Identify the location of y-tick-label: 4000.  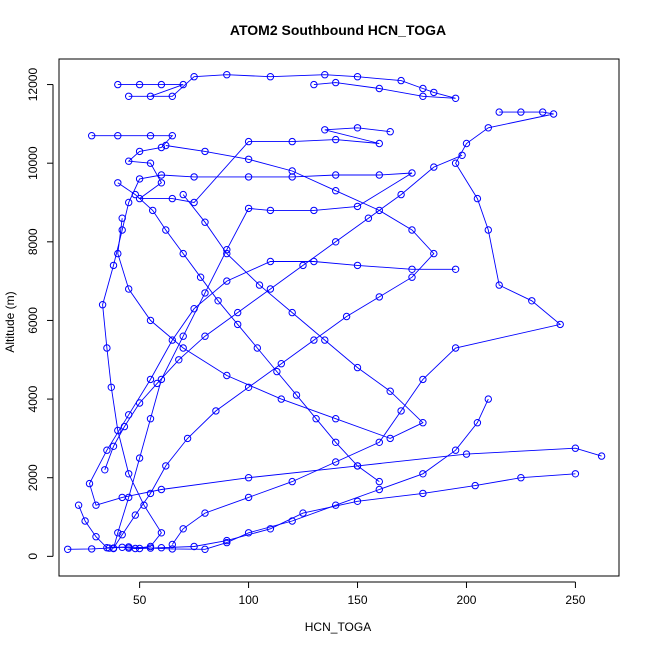
(33, 398).